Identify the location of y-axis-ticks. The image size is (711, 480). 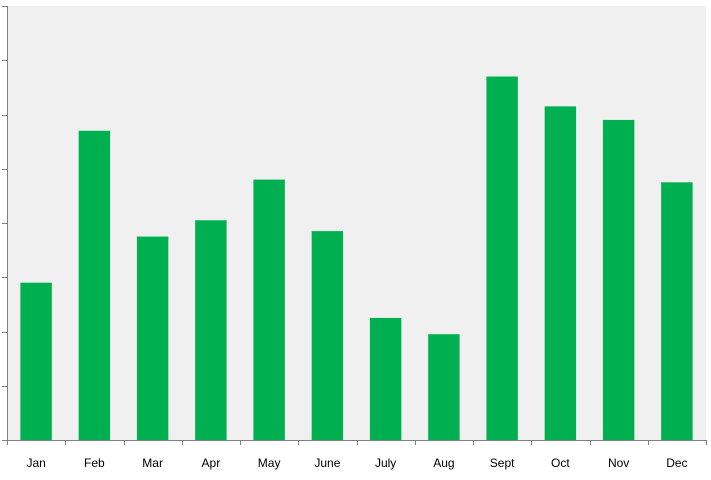
(4, 223).